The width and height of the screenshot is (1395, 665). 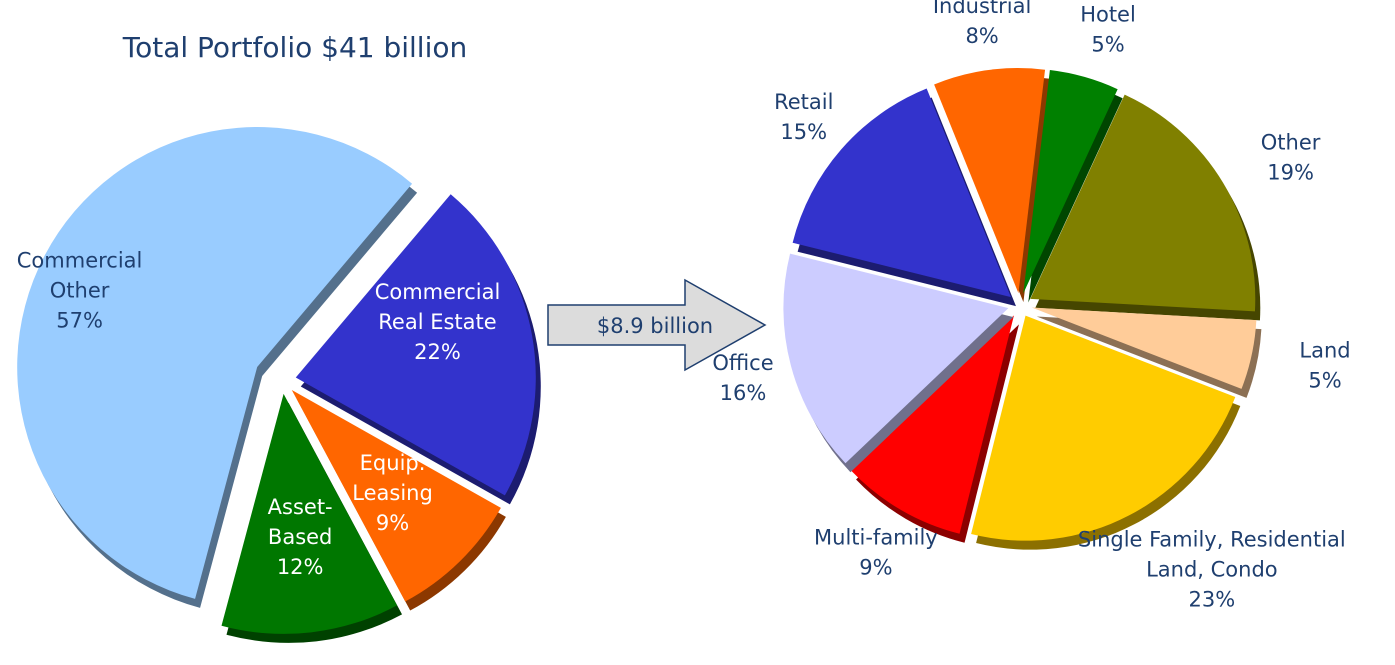 I want to click on slice-label: Other, so click(x=1291, y=142).